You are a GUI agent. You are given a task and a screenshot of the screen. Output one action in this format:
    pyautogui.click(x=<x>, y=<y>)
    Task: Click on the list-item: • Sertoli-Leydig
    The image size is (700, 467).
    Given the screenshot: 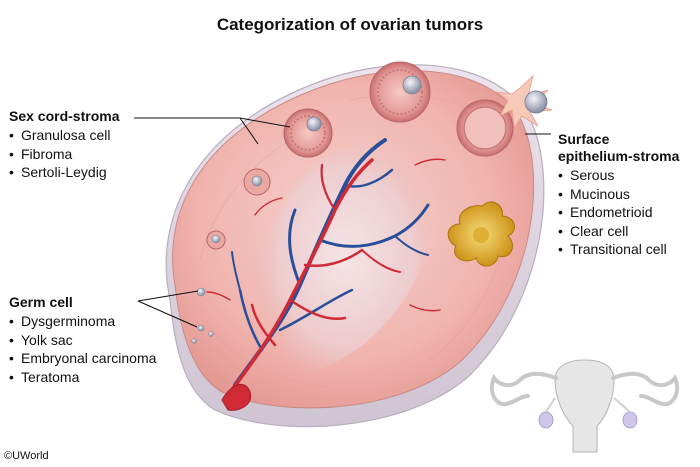 What is the action you would take?
    pyautogui.click(x=58, y=172)
    